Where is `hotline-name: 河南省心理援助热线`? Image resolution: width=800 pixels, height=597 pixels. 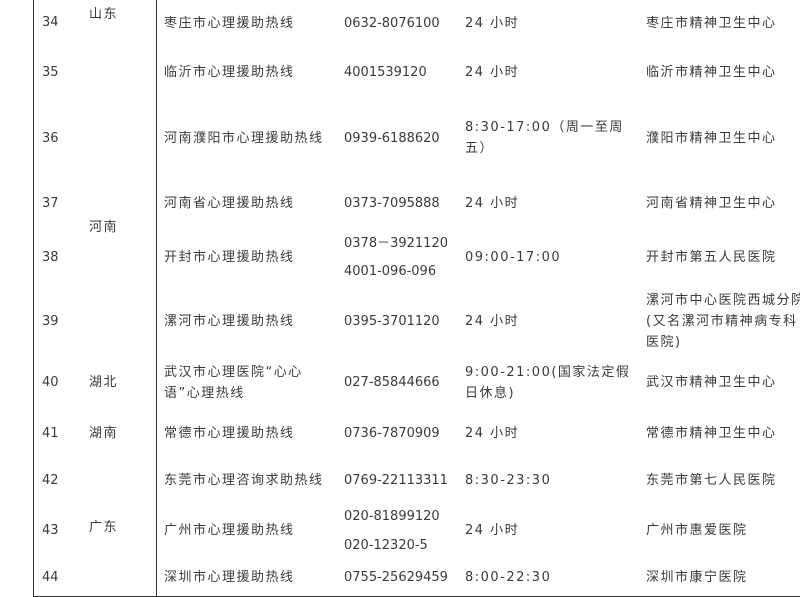
hotline-name: 河南省心理援助热线 is located at coordinates (246, 204).